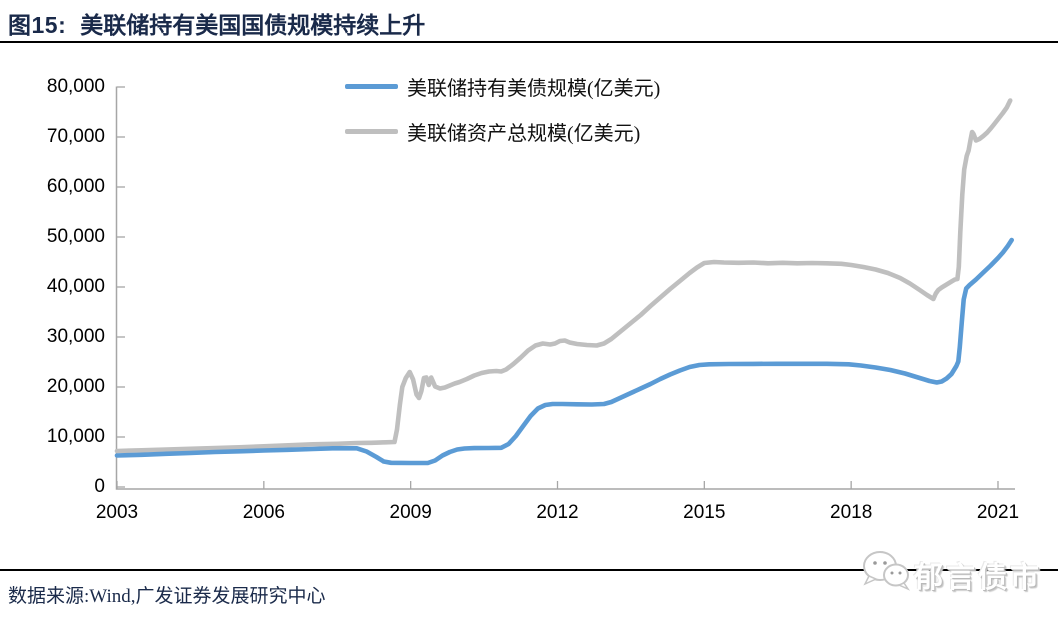 Image resolution: width=1058 pixels, height=618 pixels. What do you see at coordinates (998, 512) in the screenshot?
I see `x-axis-label: 2021` at bounding box center [998, 512].